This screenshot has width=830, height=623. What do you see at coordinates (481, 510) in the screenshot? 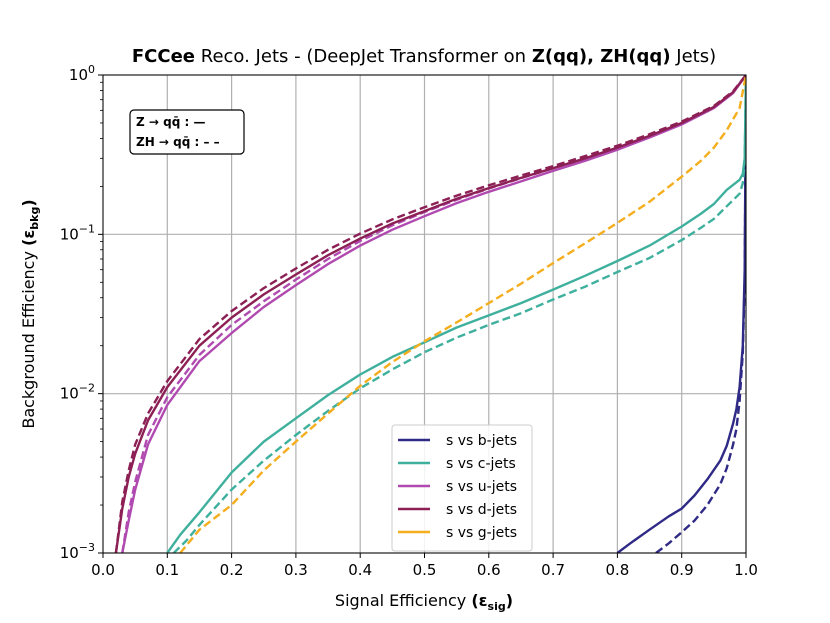
I see `legend-label: s vs d-jets` at bounding box center [481, 510].